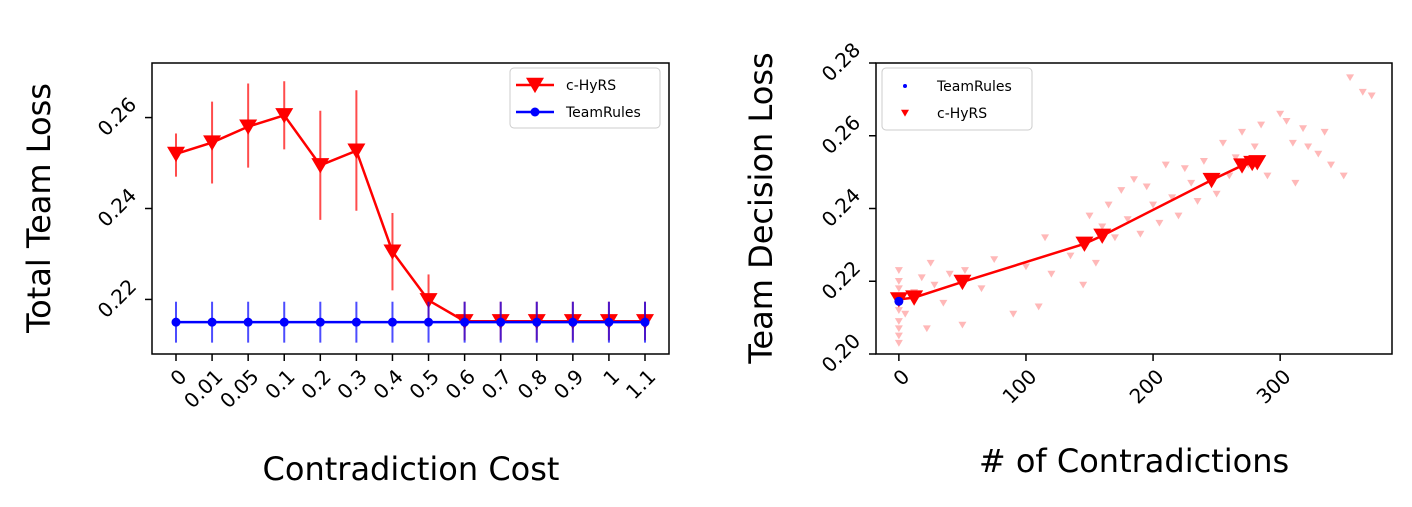 This screenshot has width=1412, height=507. What do you see at coordinates (411, 469) in the screenshot?
I see `left-x-axis-label: Contradiction Cost` at bounding box center [411, 469].